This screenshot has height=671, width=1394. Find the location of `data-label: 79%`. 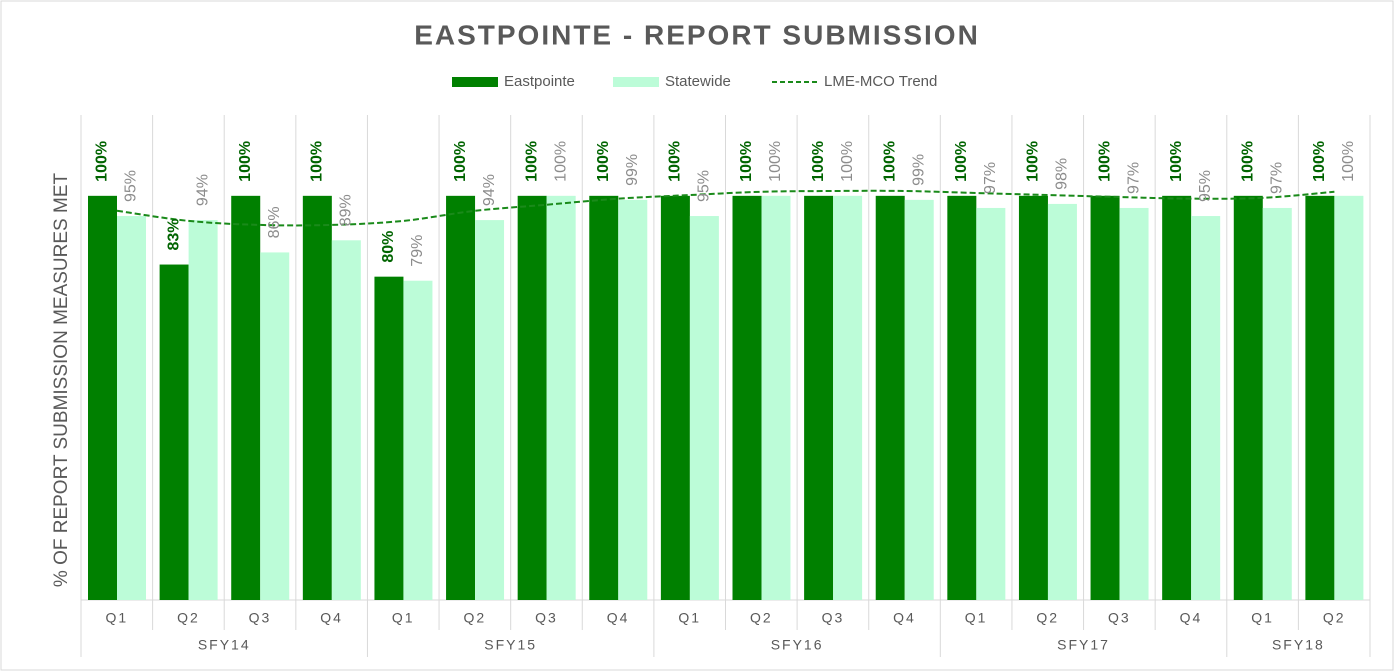

data-label: 79% is located at coordinates (417, 251).